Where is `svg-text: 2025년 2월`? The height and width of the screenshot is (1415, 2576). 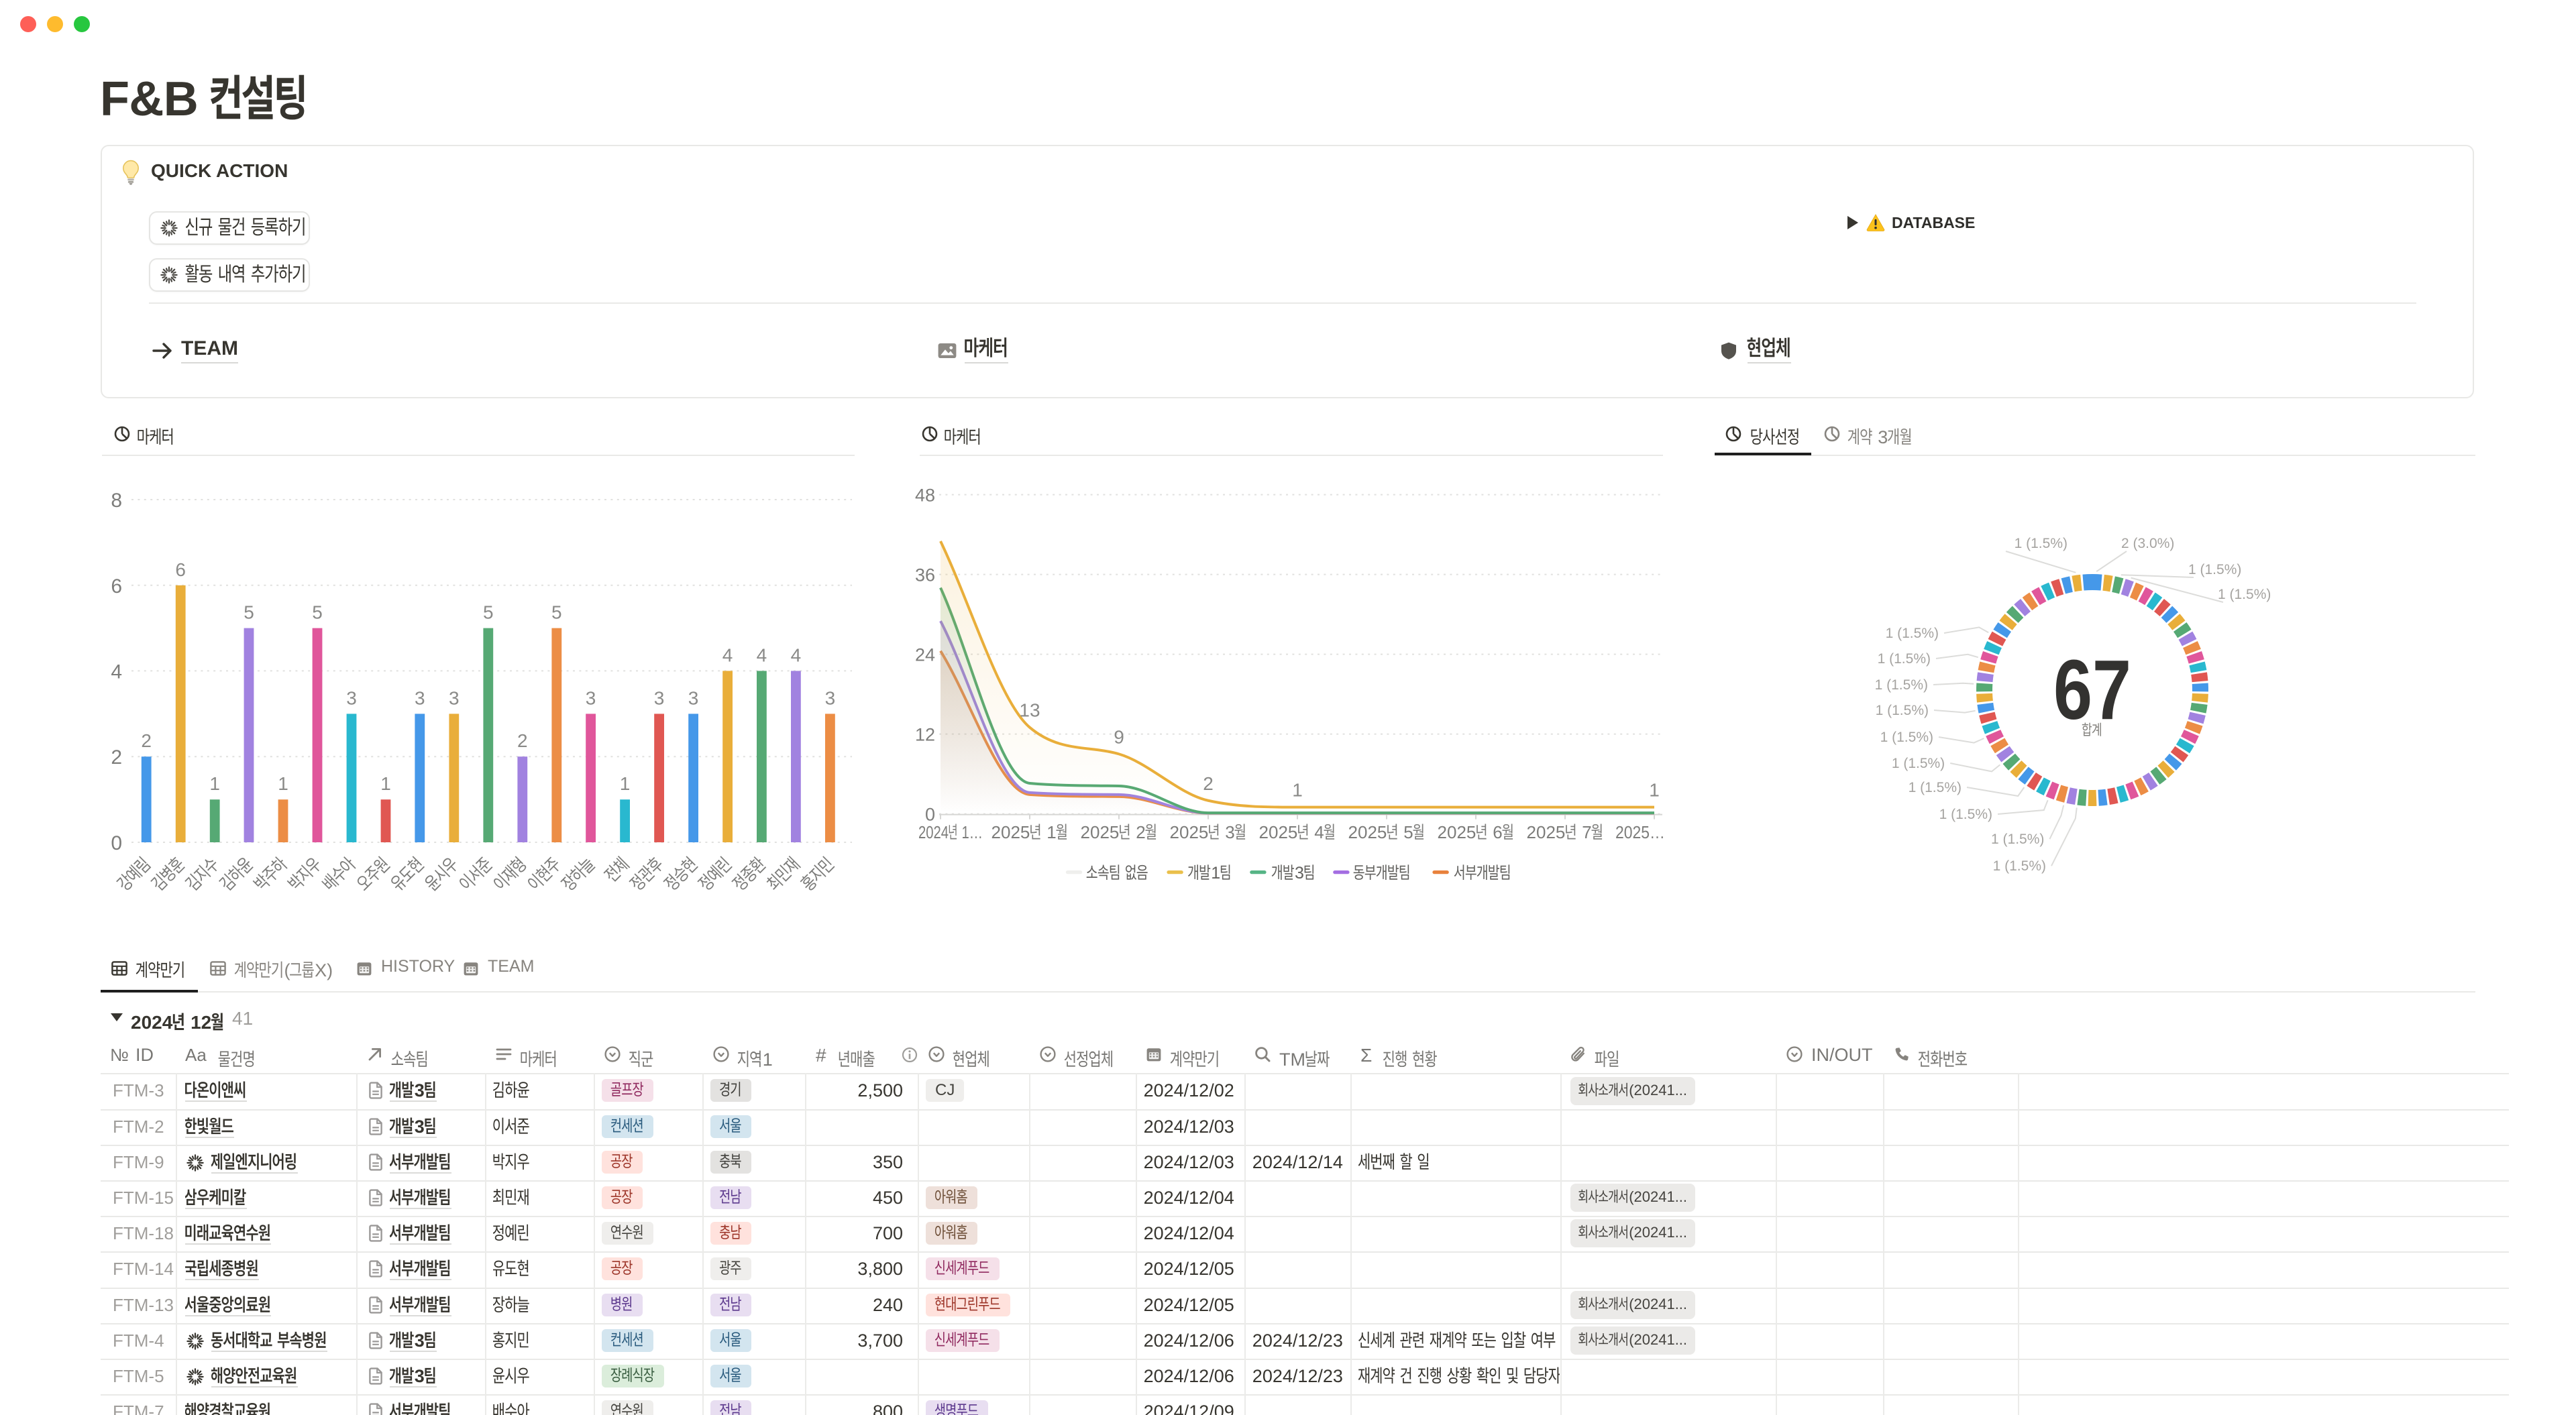
svg-text: 2025년 2월 is located at coordinates (1119, 832).